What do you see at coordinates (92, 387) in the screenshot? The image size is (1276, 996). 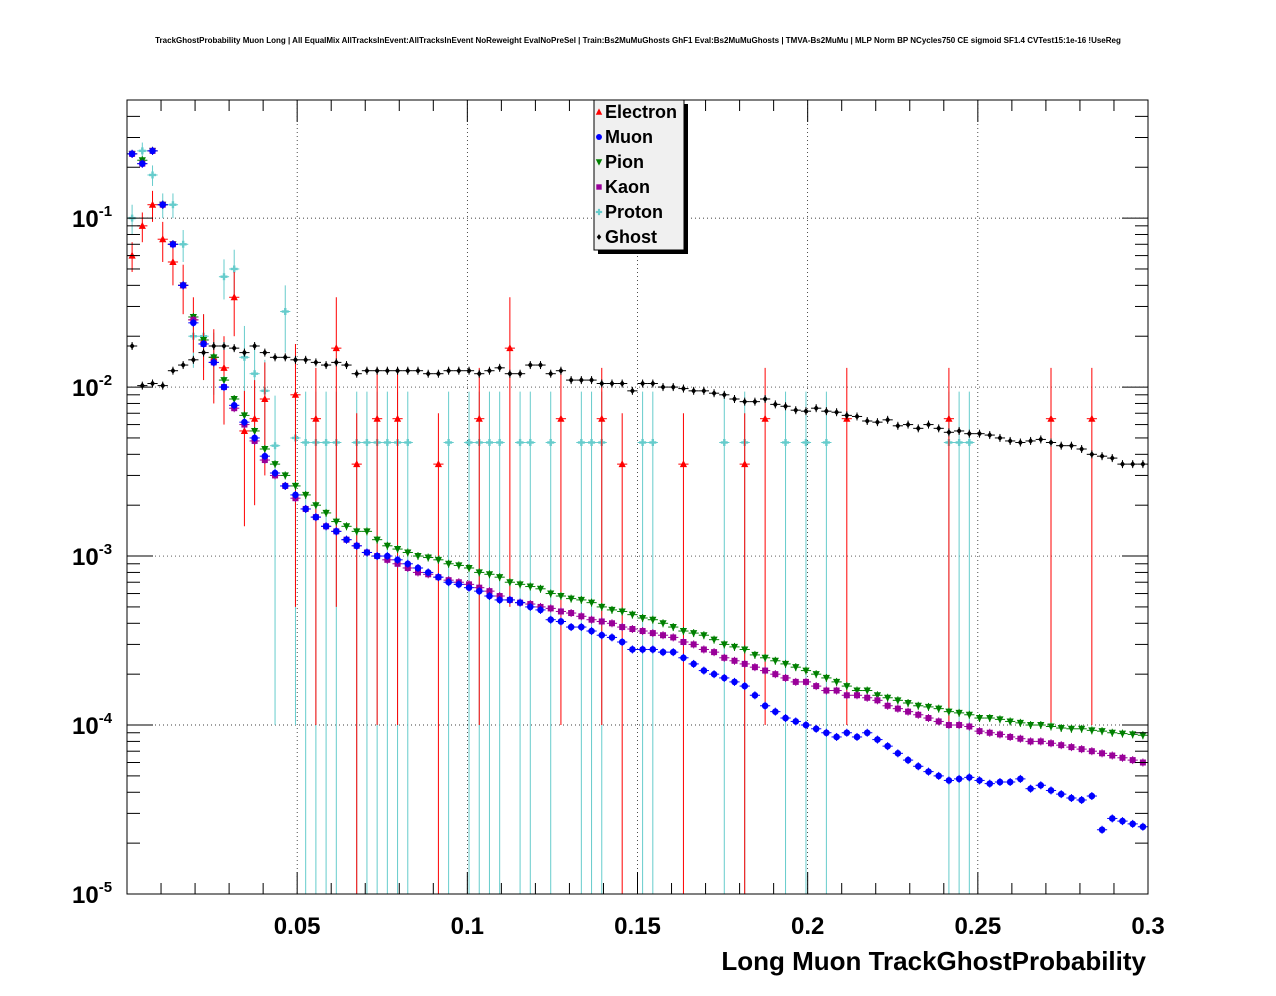 I see `y-tick-label: 10-2` at bounding box center [92, 387].